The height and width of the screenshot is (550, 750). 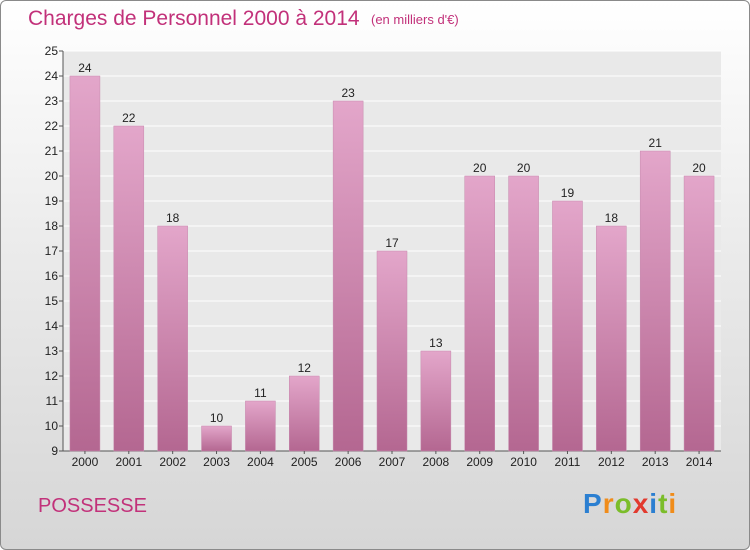 What do you see at coordinates (593, 503) in the screenshot?
I see `logo-letter: P` at bounding box center [593, 503].